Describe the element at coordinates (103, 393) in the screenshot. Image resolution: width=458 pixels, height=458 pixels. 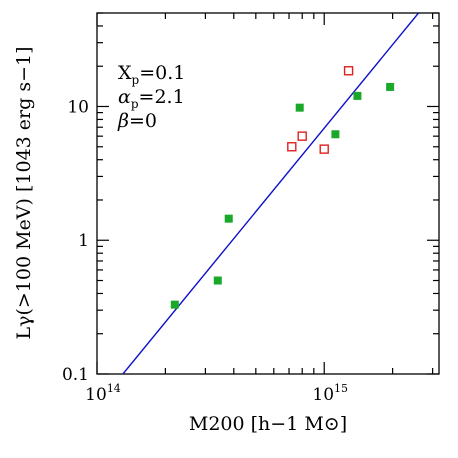
I see `x-tick-label: 1014` at that location.